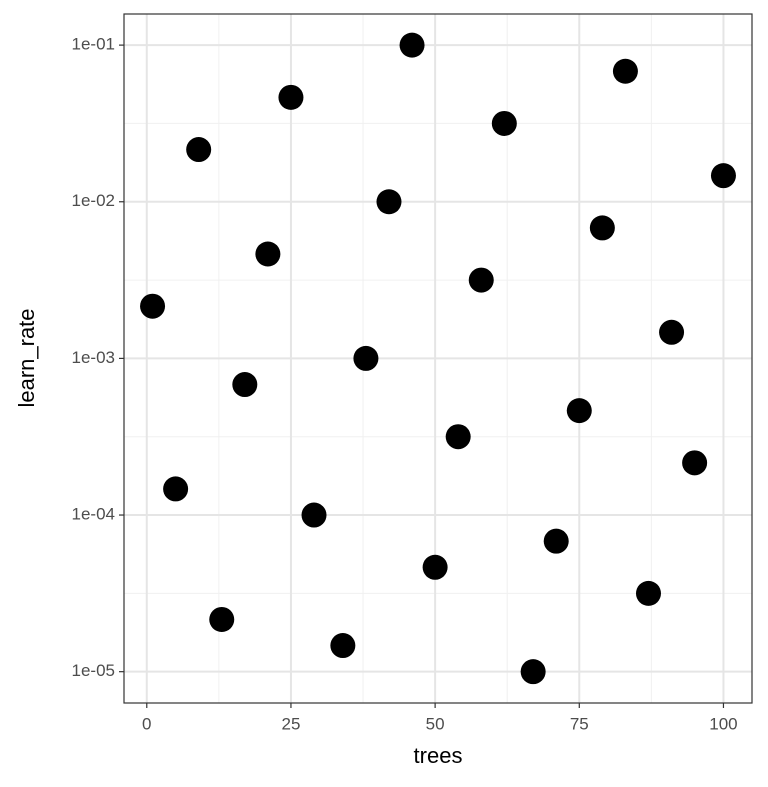  Describe the element at coordinates (723, 723) in the screenshot. I see `x-tick-label: 100` at that location.